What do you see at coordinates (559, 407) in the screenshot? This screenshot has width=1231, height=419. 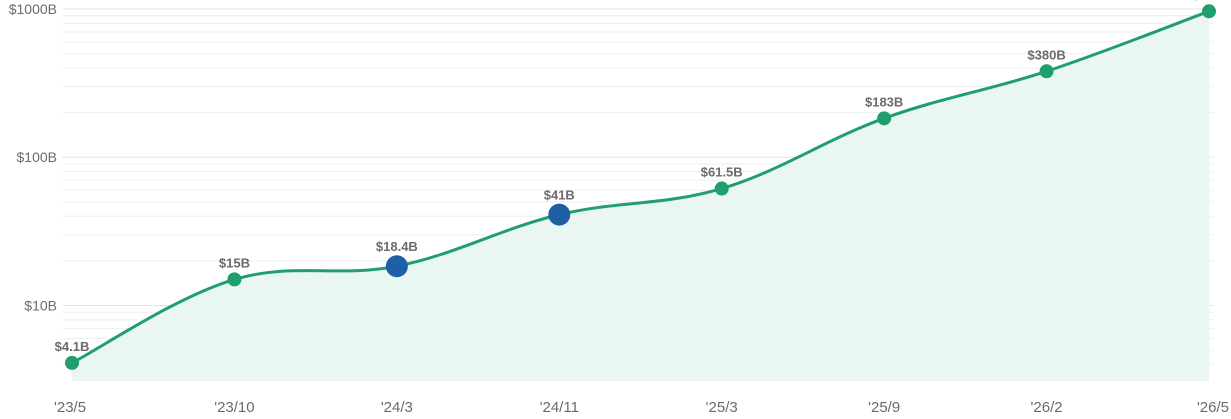 I see `x-tick-label: '24/11` at bounding box center [559, 407].